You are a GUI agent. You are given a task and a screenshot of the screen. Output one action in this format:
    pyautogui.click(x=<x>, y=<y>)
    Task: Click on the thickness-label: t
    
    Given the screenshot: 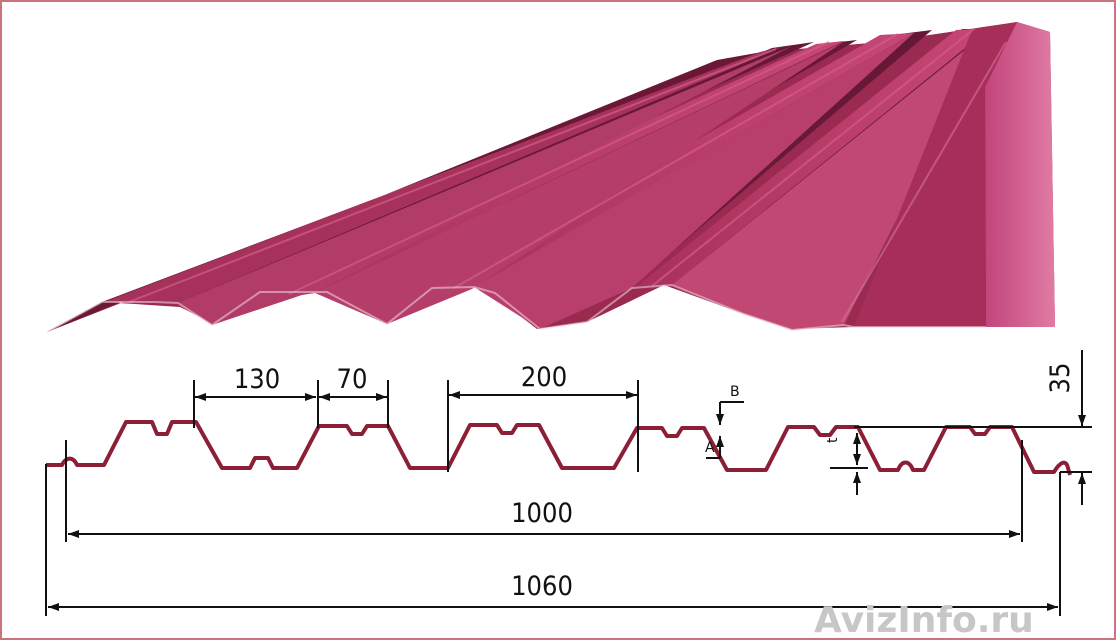 What is the action you would take?
    pyautogui.click(x=833, y=440)
    